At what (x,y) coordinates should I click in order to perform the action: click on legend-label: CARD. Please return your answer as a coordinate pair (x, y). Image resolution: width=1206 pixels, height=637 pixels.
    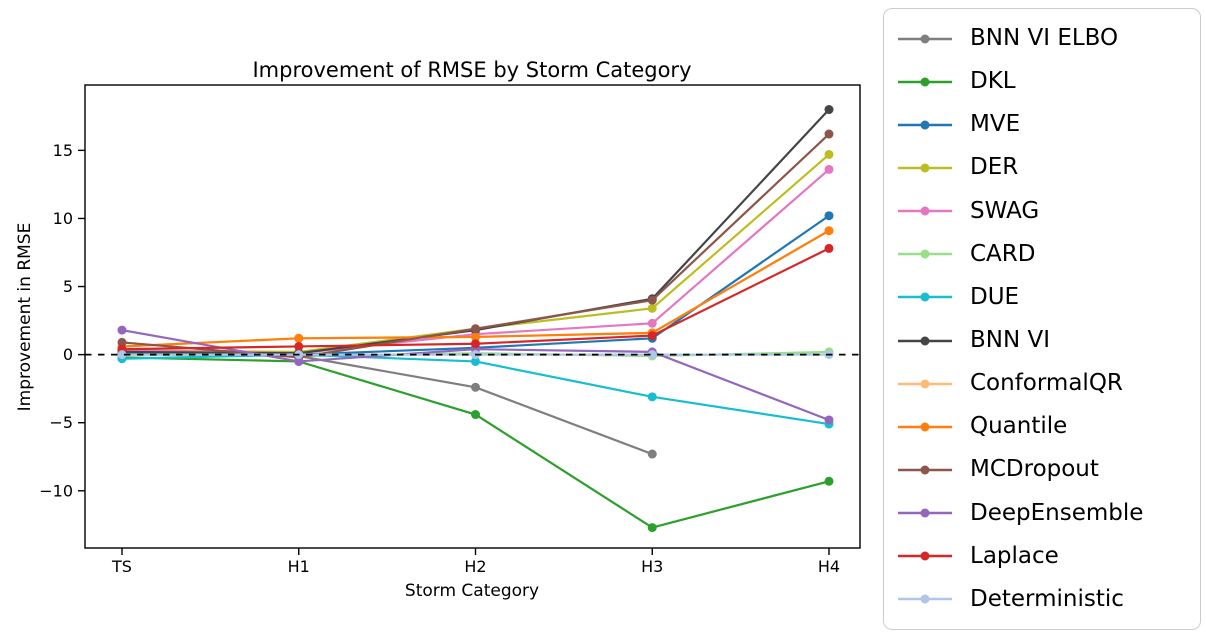
    Looking at the image, I should click on (1003, 253).